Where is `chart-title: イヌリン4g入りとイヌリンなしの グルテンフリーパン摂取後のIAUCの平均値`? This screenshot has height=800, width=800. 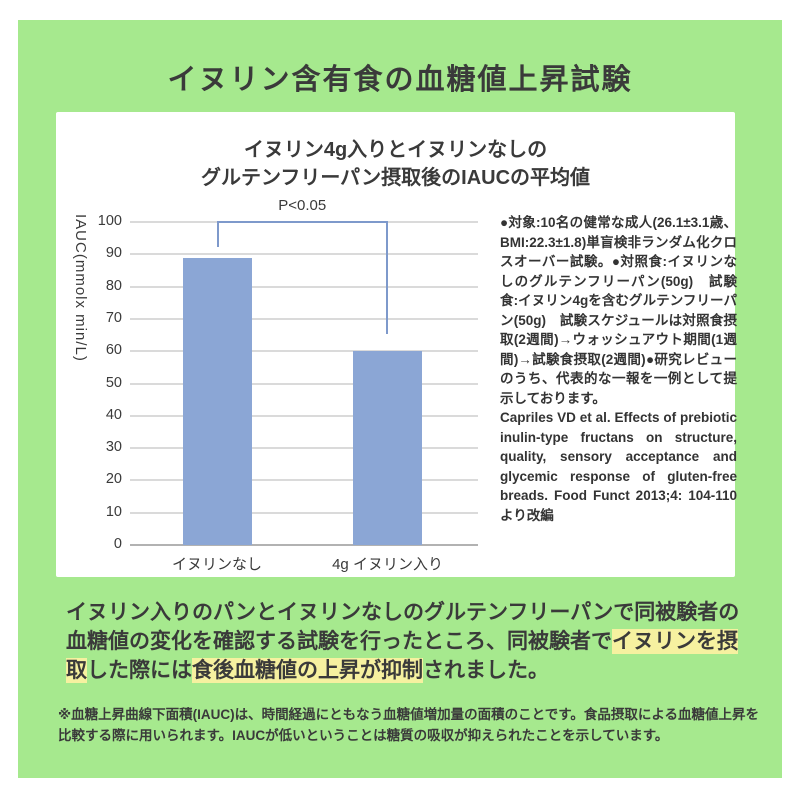 chart-title: イヌリン4g入りとイヌリンなしの グルテンフリーパン摂取後のIAUCの平均値 is located at coordinates (395, 164).